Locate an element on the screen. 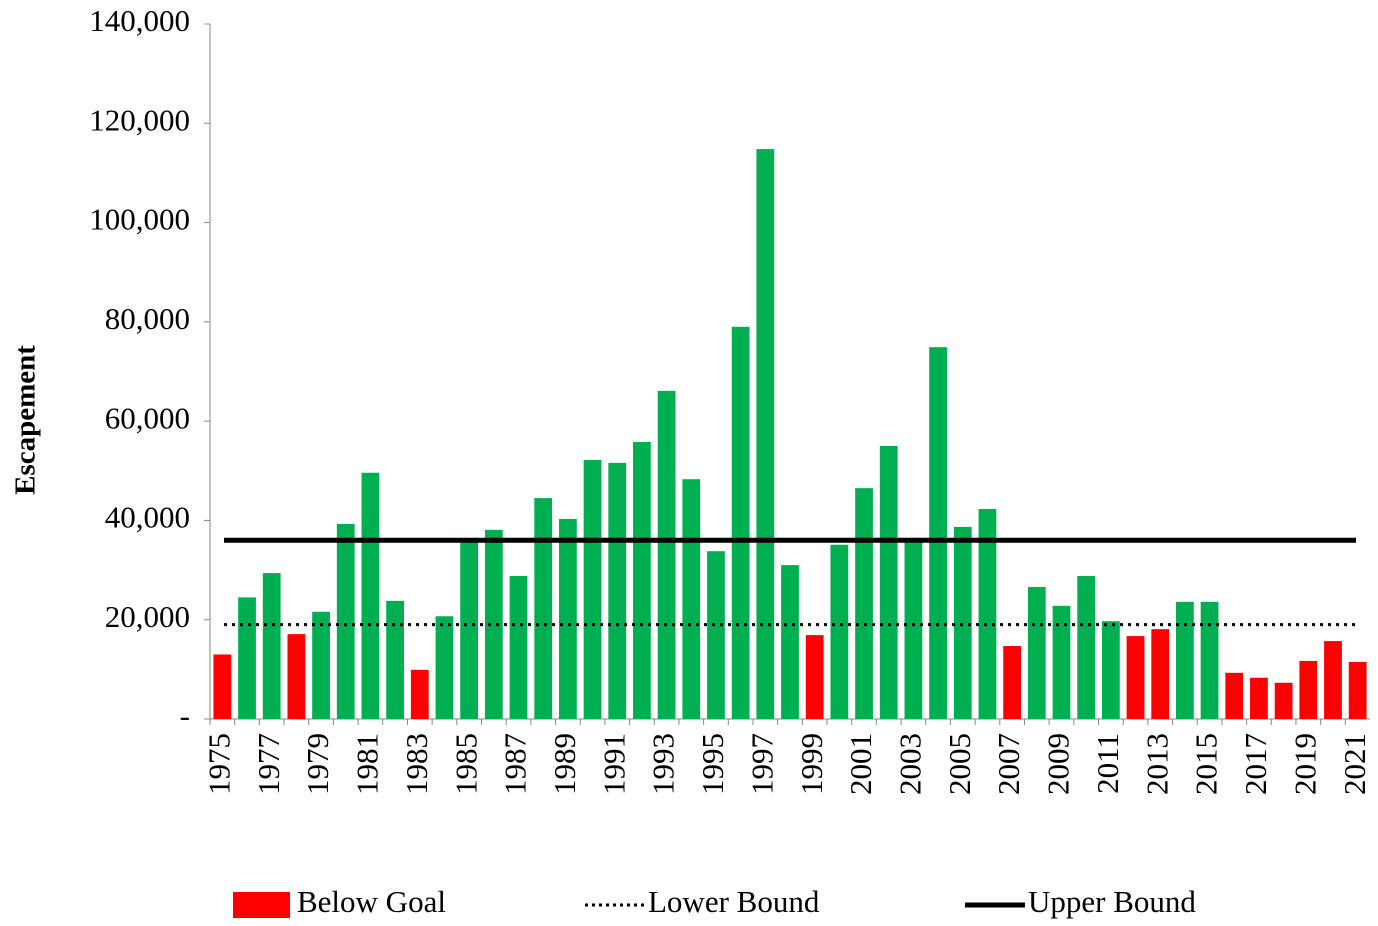 This screenshot has width=1378, height=926. x-tick-label: 2013 is located at coordinates (1156, 764).